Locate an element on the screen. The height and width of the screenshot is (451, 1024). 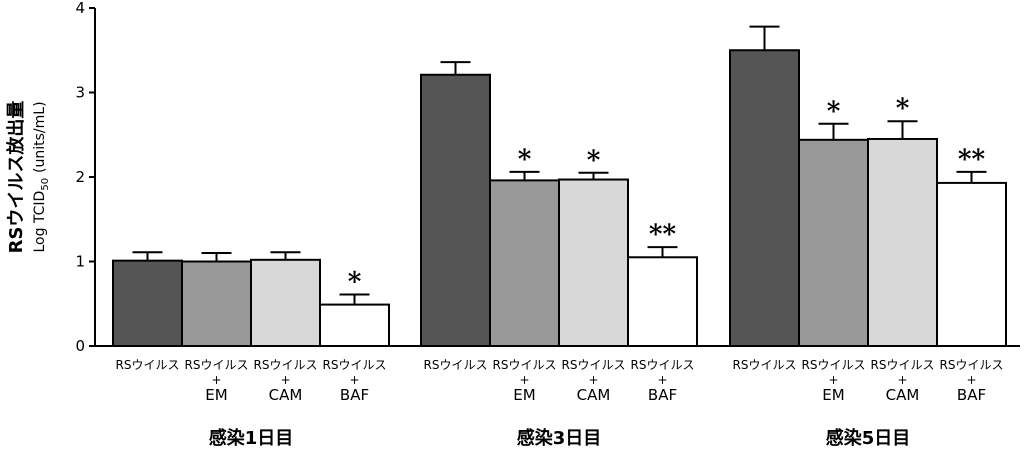
y-axis-title: RSウイルス放出量 Log TCID50 (units/mL) is located at coordinates (28, 177).